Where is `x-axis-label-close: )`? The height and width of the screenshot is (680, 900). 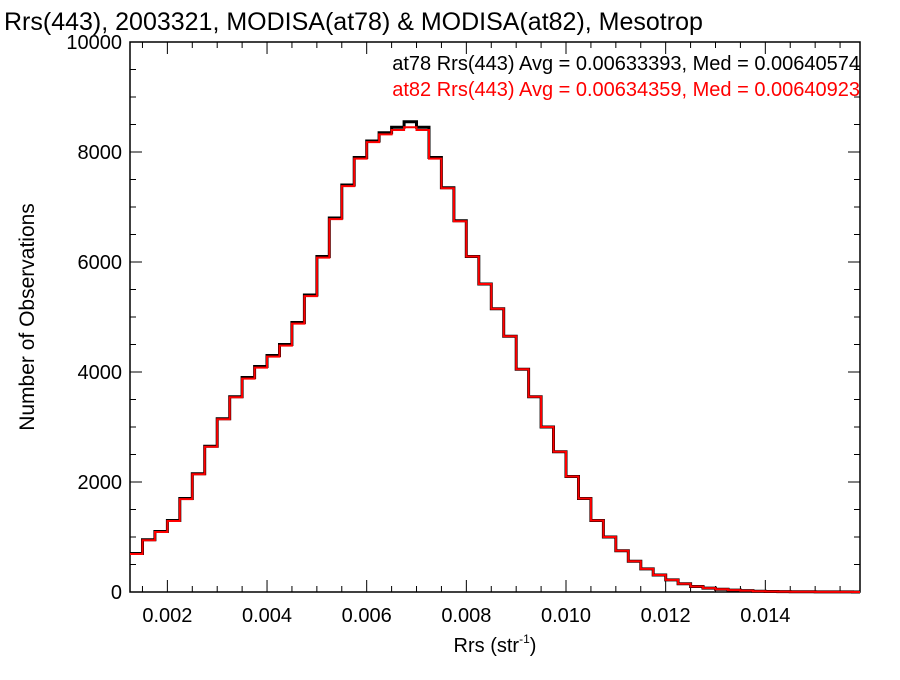 x-axis-label-close: ) is located at coordinates (533, 646).